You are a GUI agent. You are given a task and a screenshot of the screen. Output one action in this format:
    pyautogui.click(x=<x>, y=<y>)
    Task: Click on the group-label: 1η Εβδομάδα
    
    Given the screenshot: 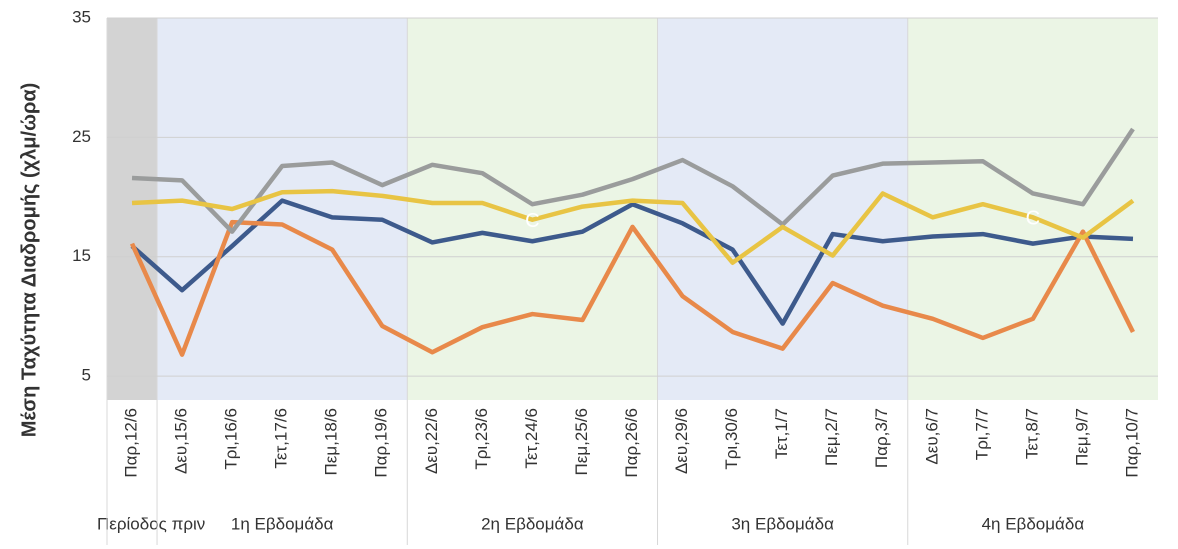 What is the action you would take?
    pyautogui.click(x=282, y=523)
    